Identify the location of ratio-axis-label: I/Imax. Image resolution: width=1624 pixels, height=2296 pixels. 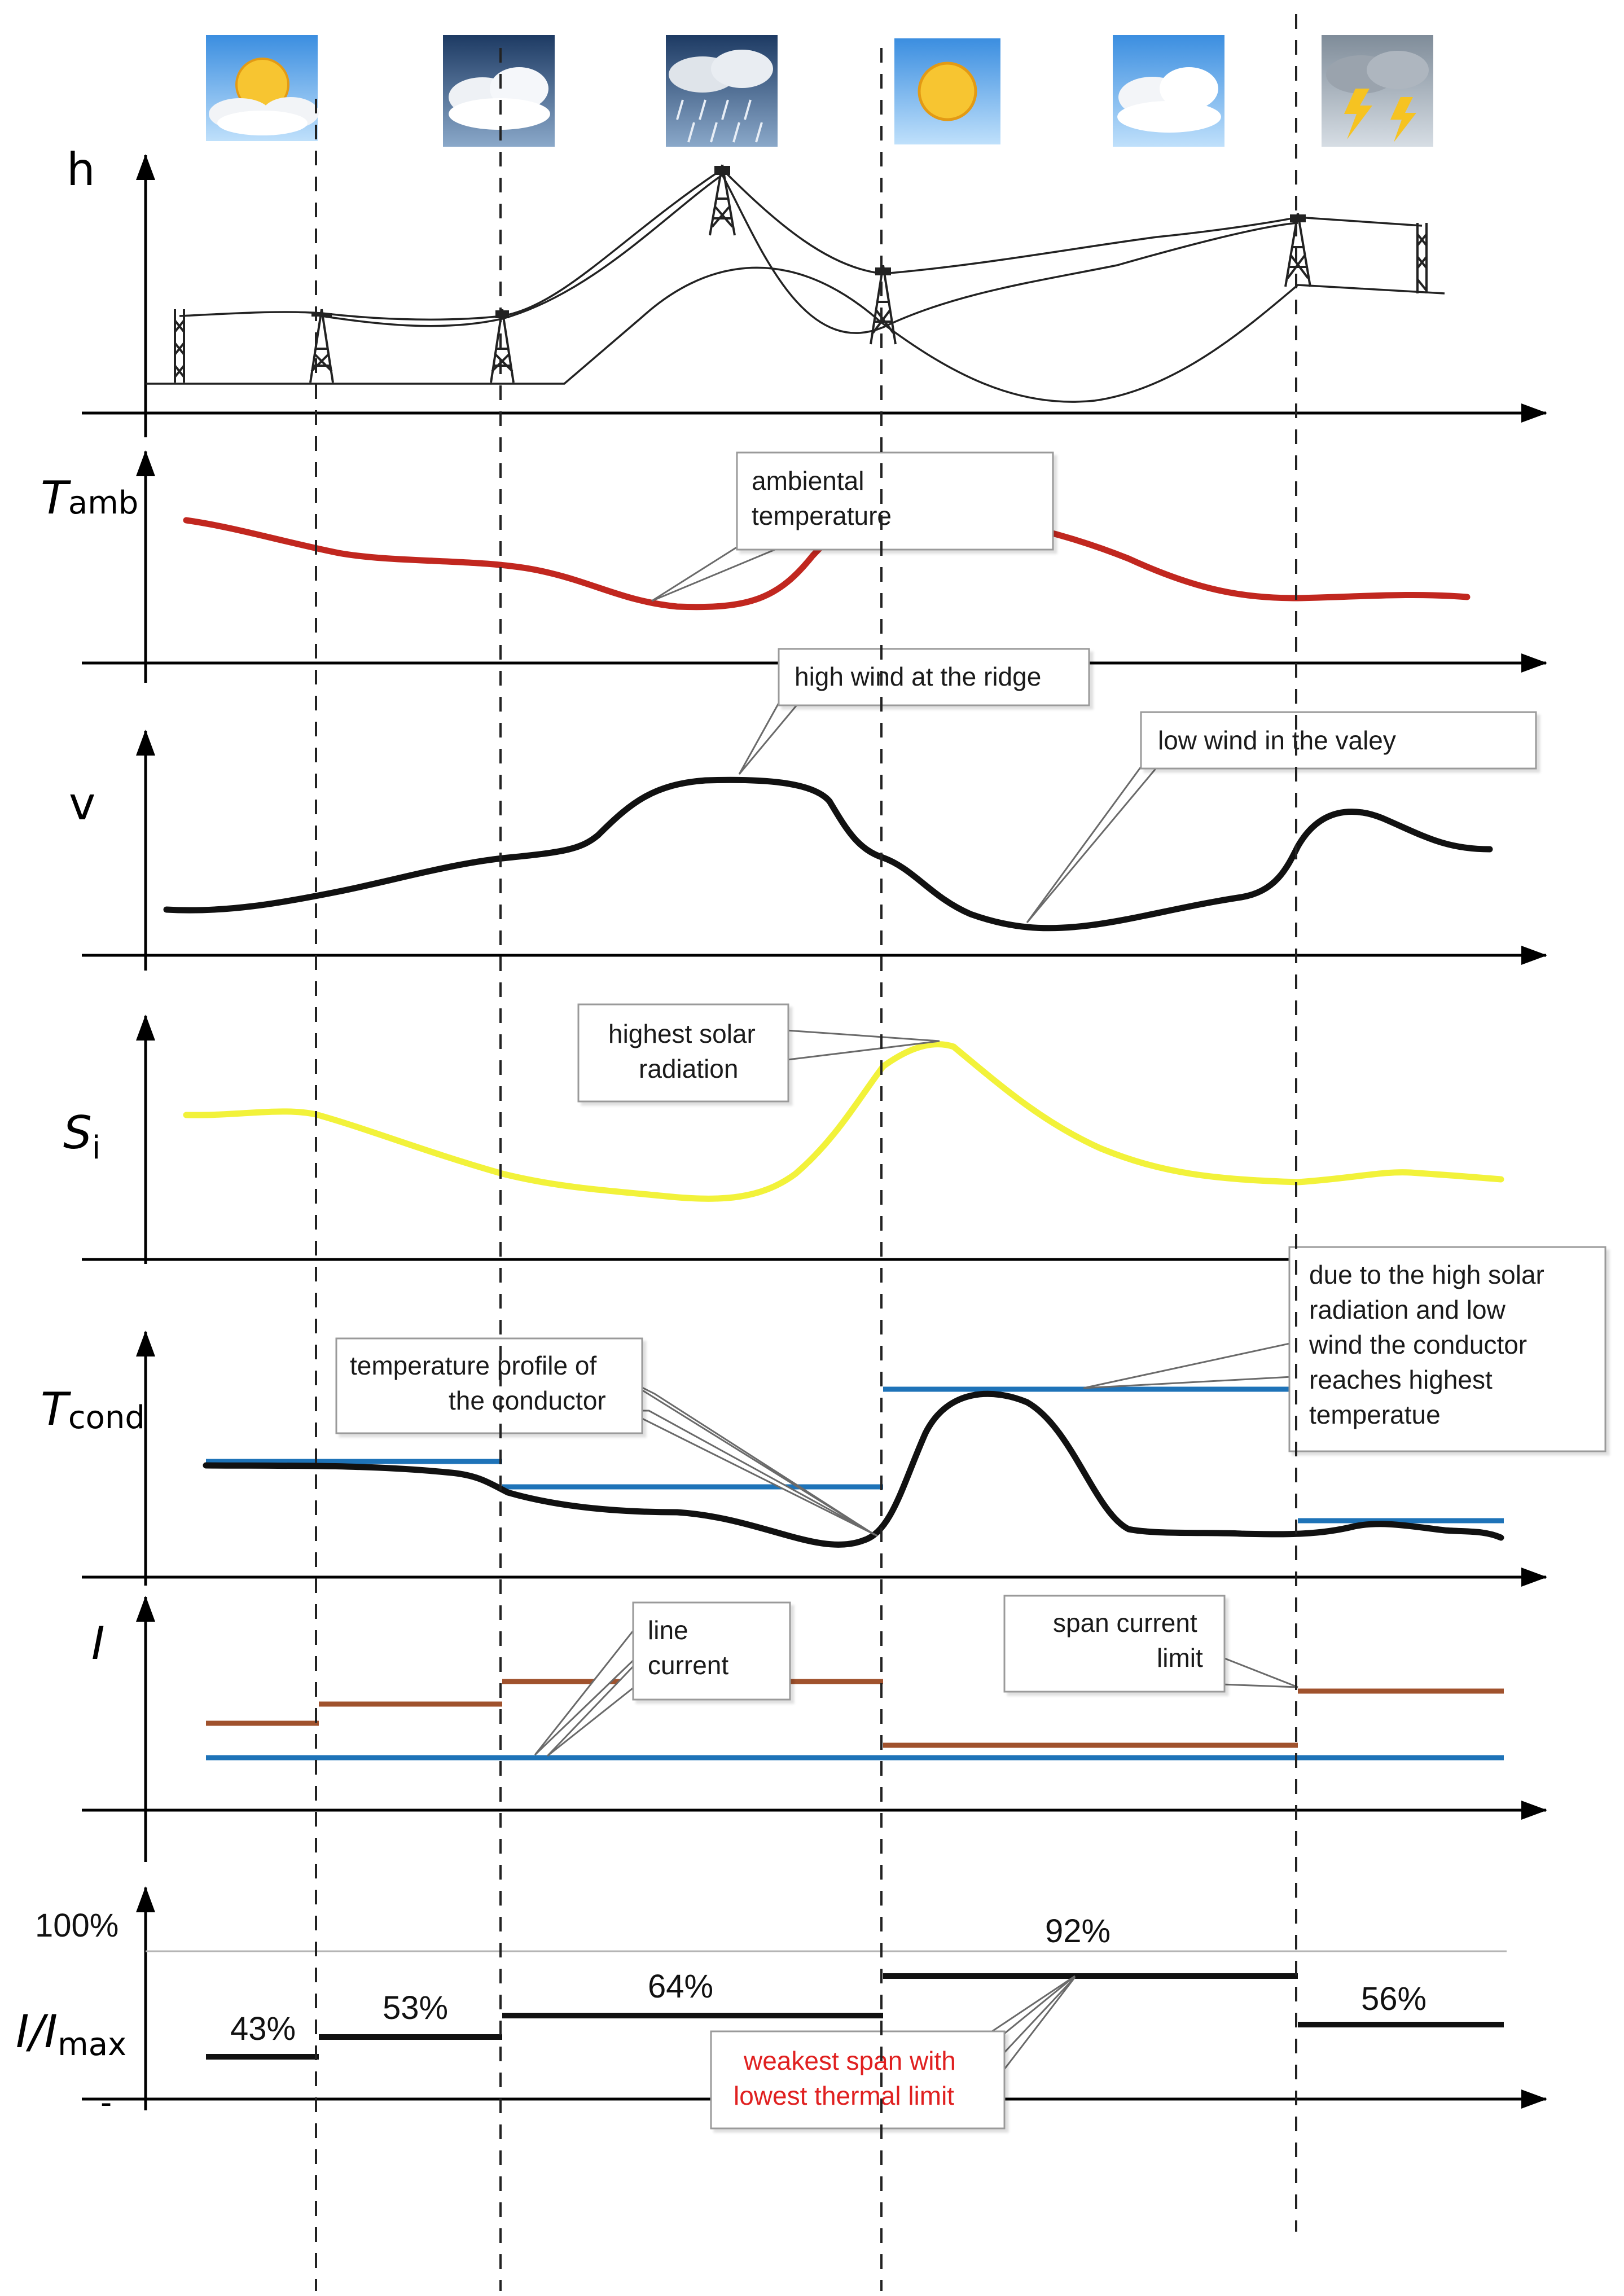
(71, 2034).